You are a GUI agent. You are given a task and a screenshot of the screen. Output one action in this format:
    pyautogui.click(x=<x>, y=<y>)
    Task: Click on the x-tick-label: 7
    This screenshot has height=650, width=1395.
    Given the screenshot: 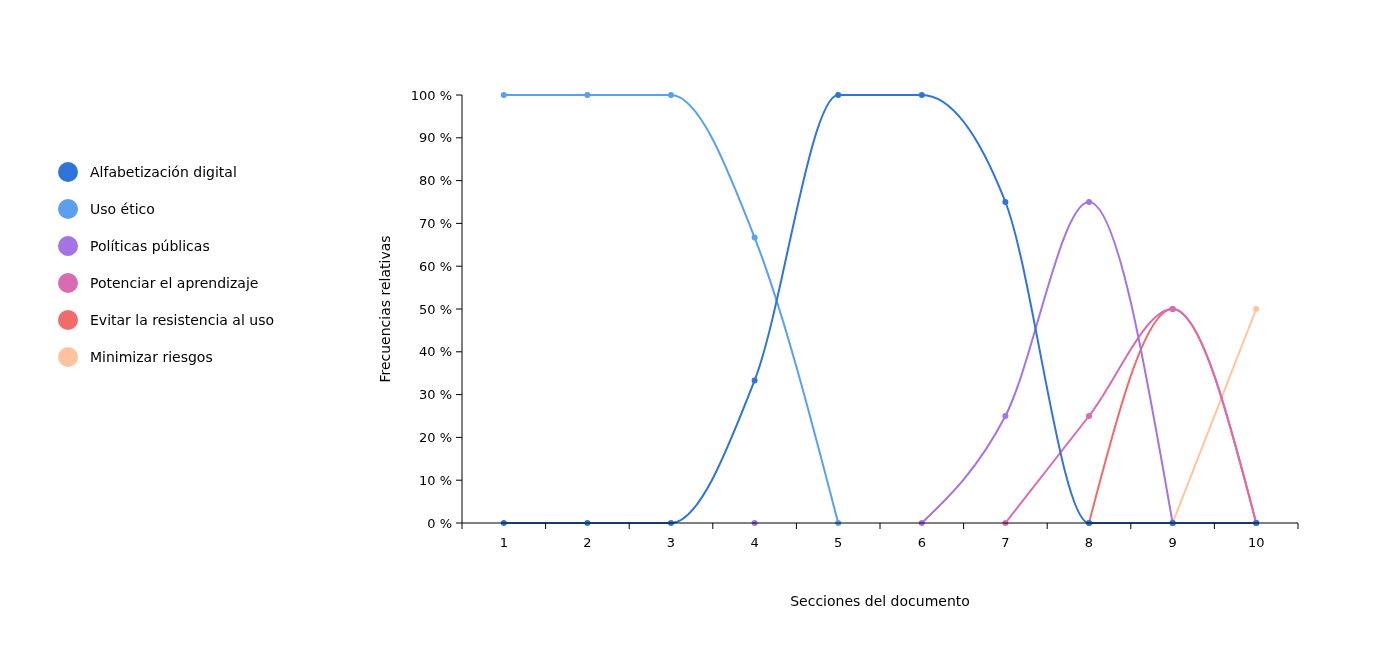 What is the action you would take?
    pyautogui.click(x=1005, y=542)
    